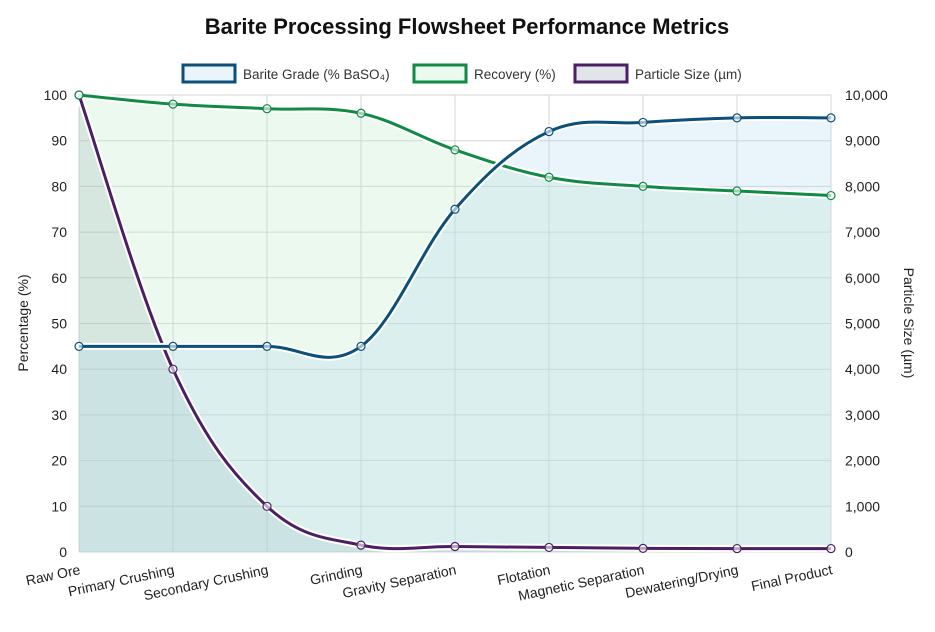 The height and width of the screenshot is (632, 935). I want to click on y-right-tick-label: 0, so click(849, 552).